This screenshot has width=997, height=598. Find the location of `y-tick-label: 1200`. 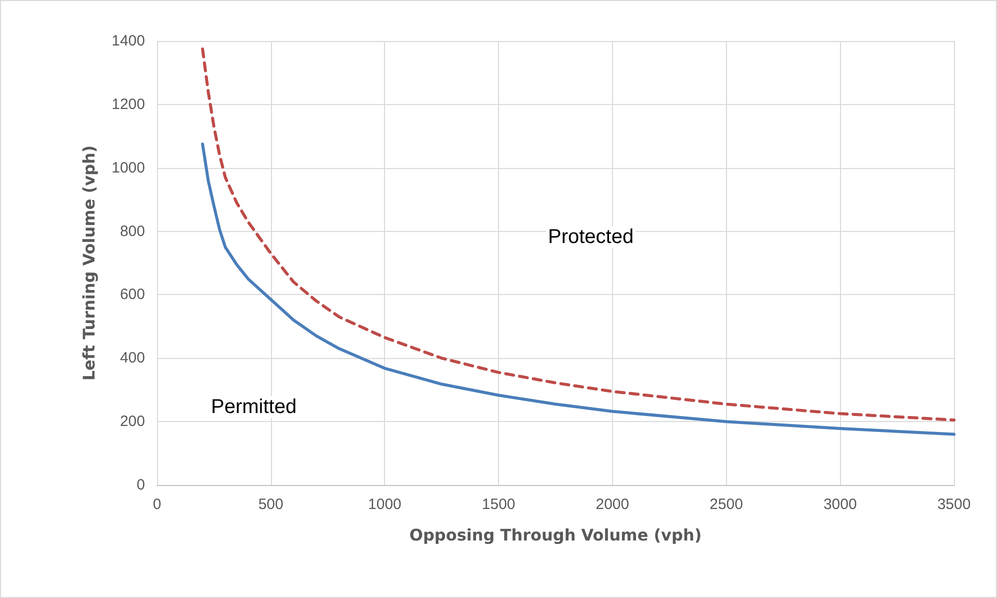

y-tick-label: 1200 is located at coordinates (128, 104).